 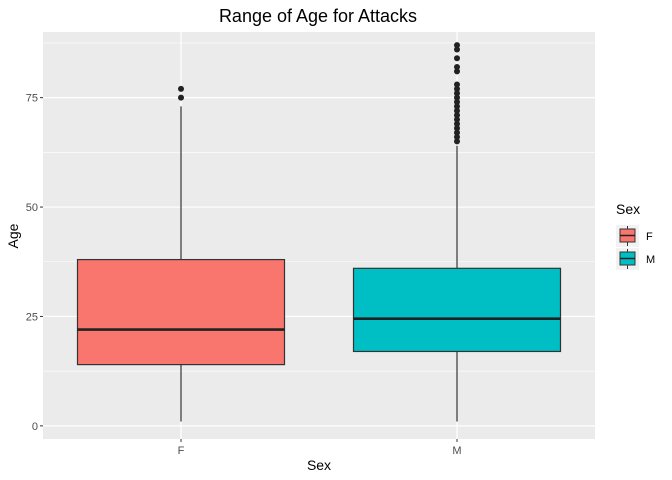 I want to click on y-tick-label: 0, so click(x=35, y=427).